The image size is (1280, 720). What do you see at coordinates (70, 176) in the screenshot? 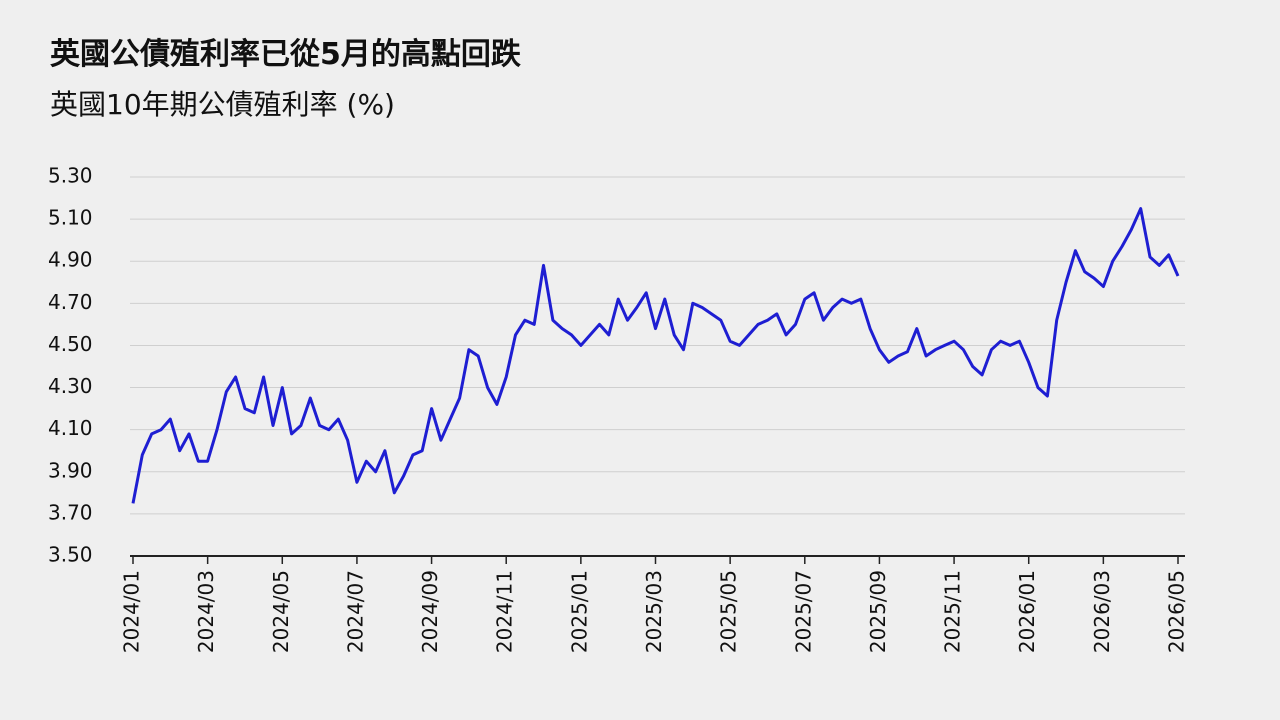
I see `y-tick-label: 5.30` at bounding box center [70, 176].